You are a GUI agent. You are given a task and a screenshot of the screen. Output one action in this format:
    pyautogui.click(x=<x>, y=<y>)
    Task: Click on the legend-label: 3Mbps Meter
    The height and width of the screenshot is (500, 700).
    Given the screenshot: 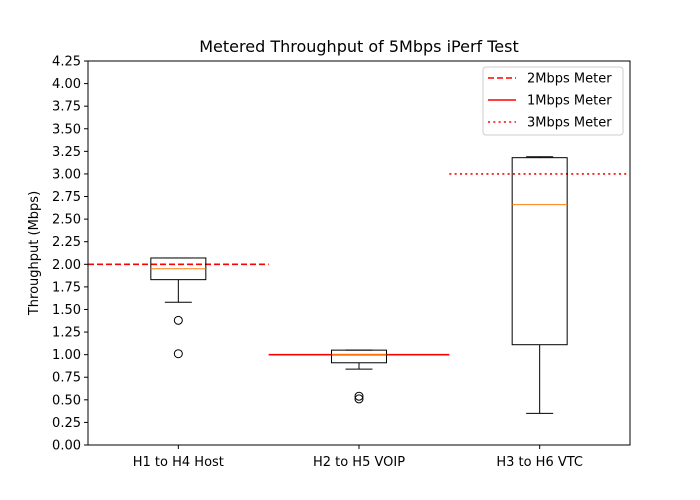 What is the action you would take?
    pyautogui.click(x=569, y=123)
    